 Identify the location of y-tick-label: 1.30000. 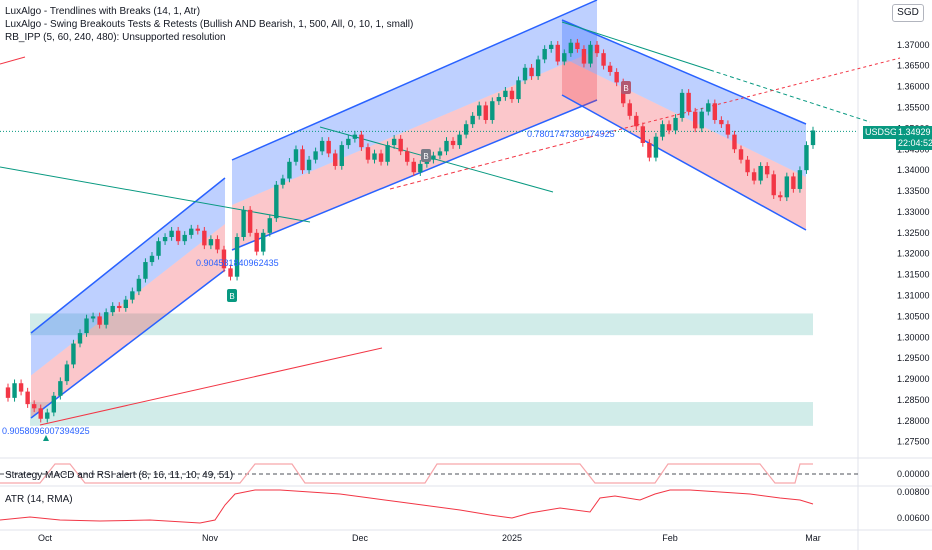
(913, 337).